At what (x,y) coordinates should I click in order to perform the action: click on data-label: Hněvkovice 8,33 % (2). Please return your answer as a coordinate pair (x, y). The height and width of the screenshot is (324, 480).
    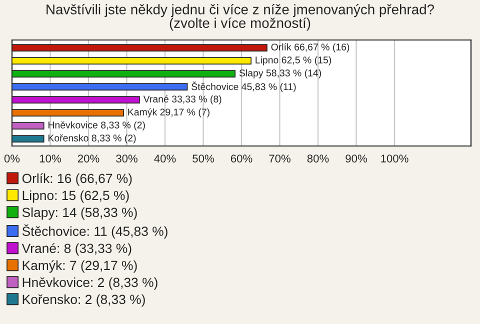
    Looking at the image, I should click on (96, 125).